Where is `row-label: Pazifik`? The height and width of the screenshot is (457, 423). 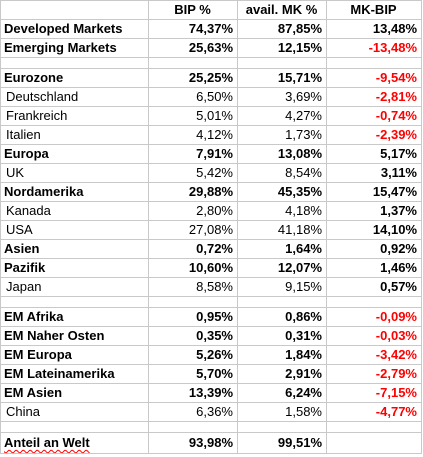
row-label: Pazifik is located at coordinates (74, 268).